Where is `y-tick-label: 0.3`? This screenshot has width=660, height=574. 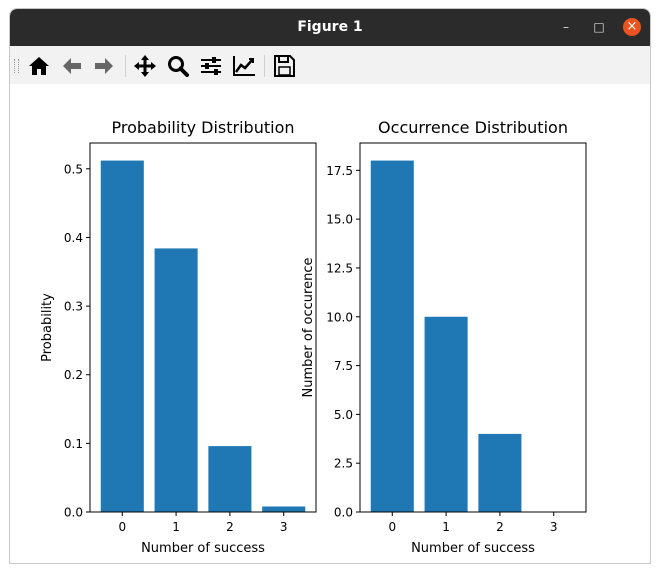
y-tick-label: 0.3 is located at coordinates (73, 307).